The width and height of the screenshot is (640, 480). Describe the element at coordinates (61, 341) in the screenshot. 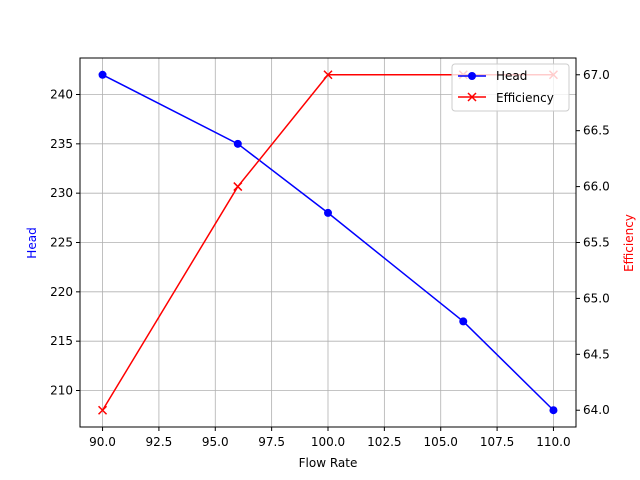

I see `y-tick-label: 215` at that location.